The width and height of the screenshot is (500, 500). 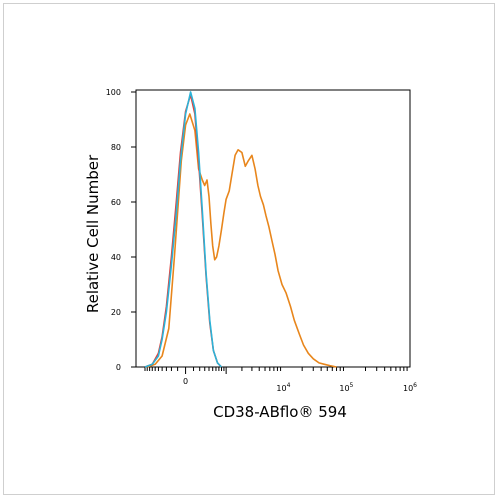 What do you see at coordinates (280, 412) in the screenshot?
I see `x-axis-title: CD38-ABflo® 594` at bounding box center [280, 412].